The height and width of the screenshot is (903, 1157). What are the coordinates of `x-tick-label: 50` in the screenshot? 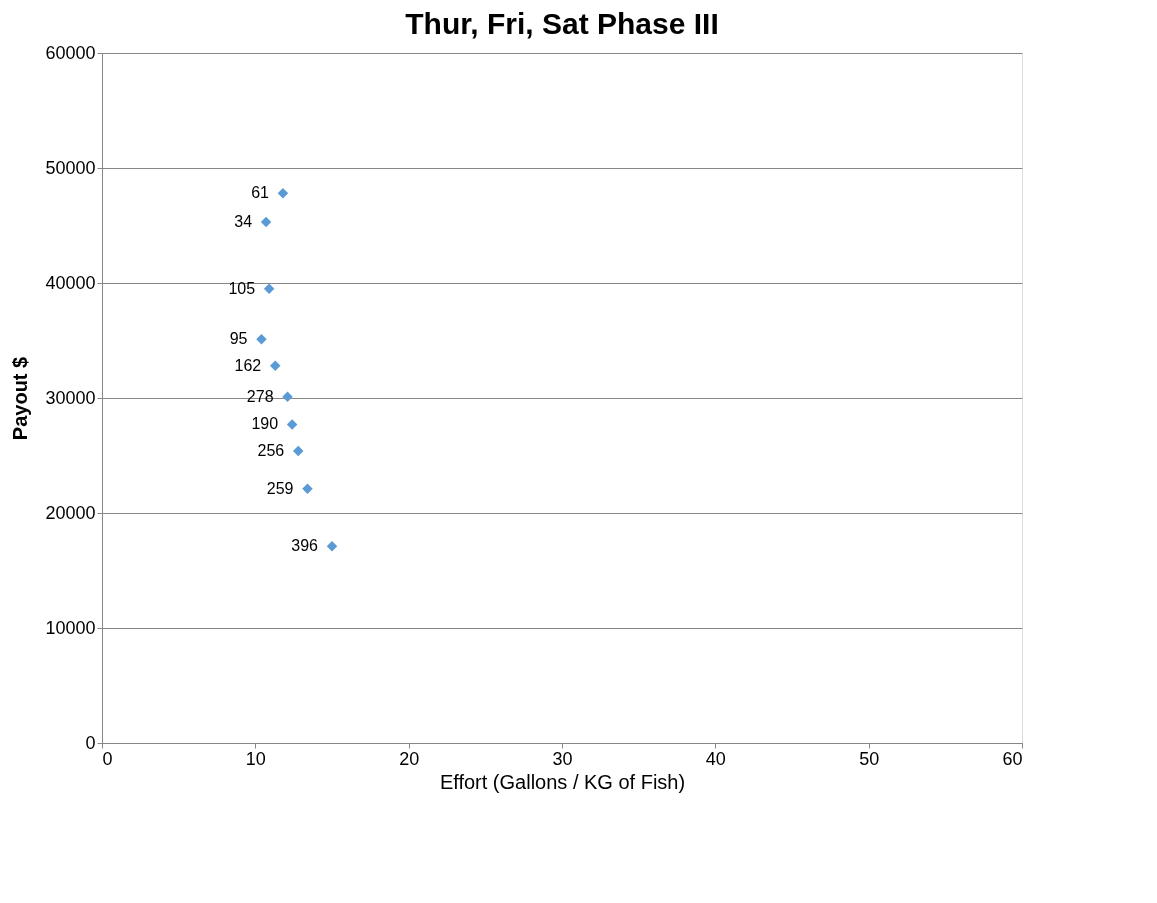 It's located at (869, 758).